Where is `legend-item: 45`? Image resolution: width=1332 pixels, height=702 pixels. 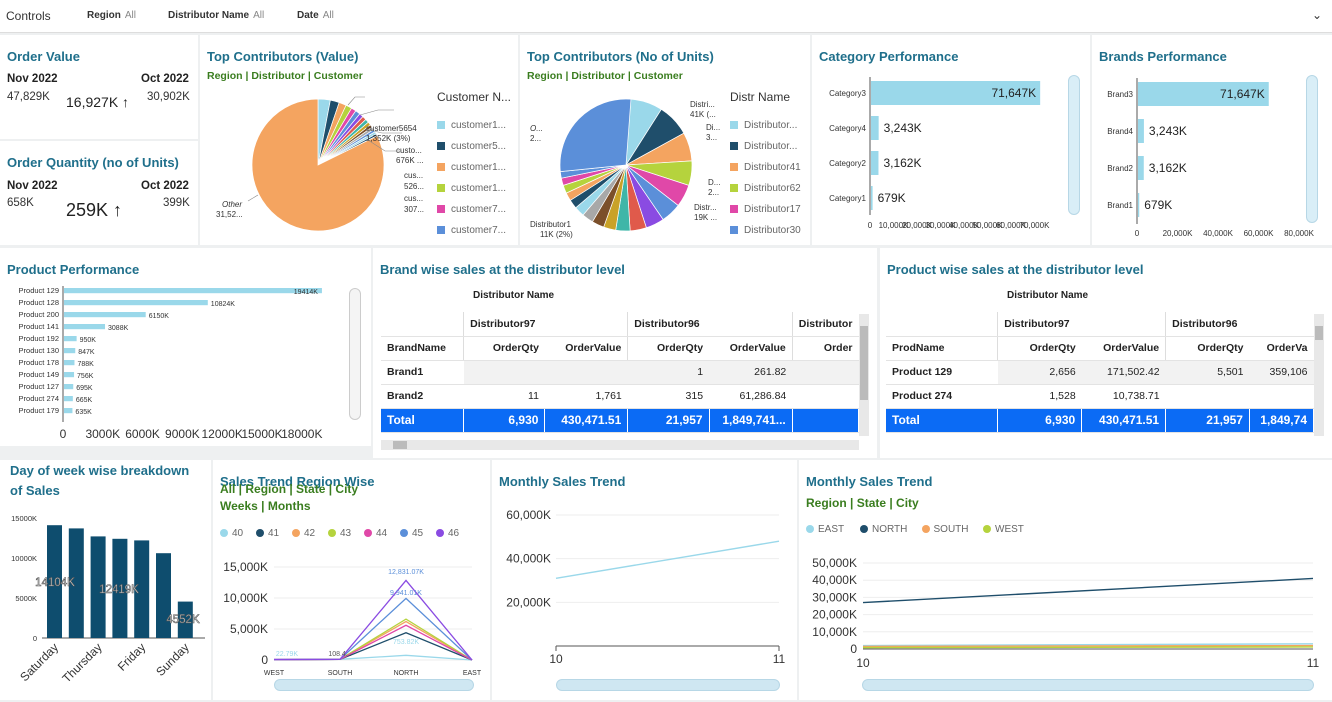 legend-item: 45 is located at coordinates (411, 533).